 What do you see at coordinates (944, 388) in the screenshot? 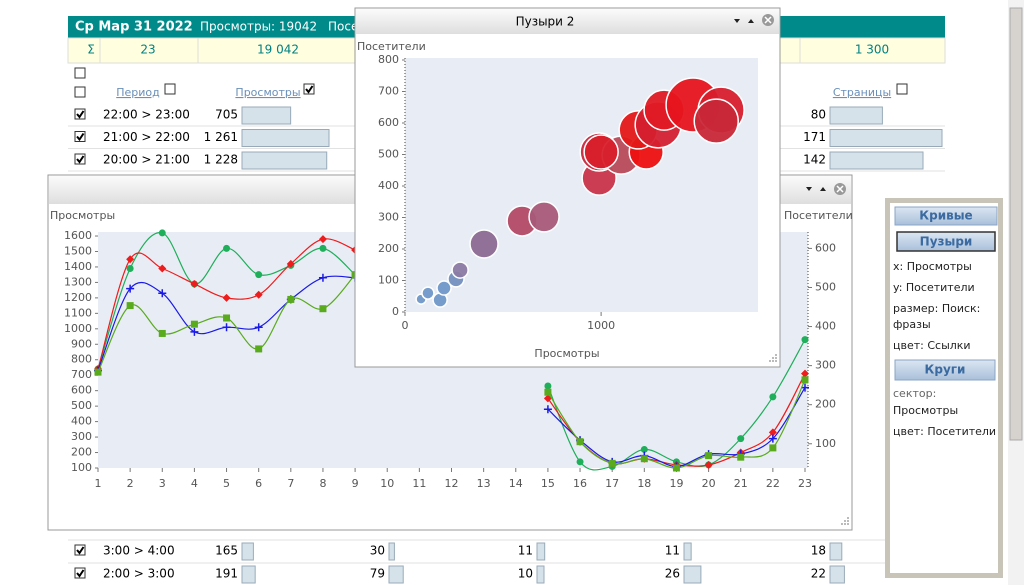
I see `panel-body` at bounding box center [944, 388].